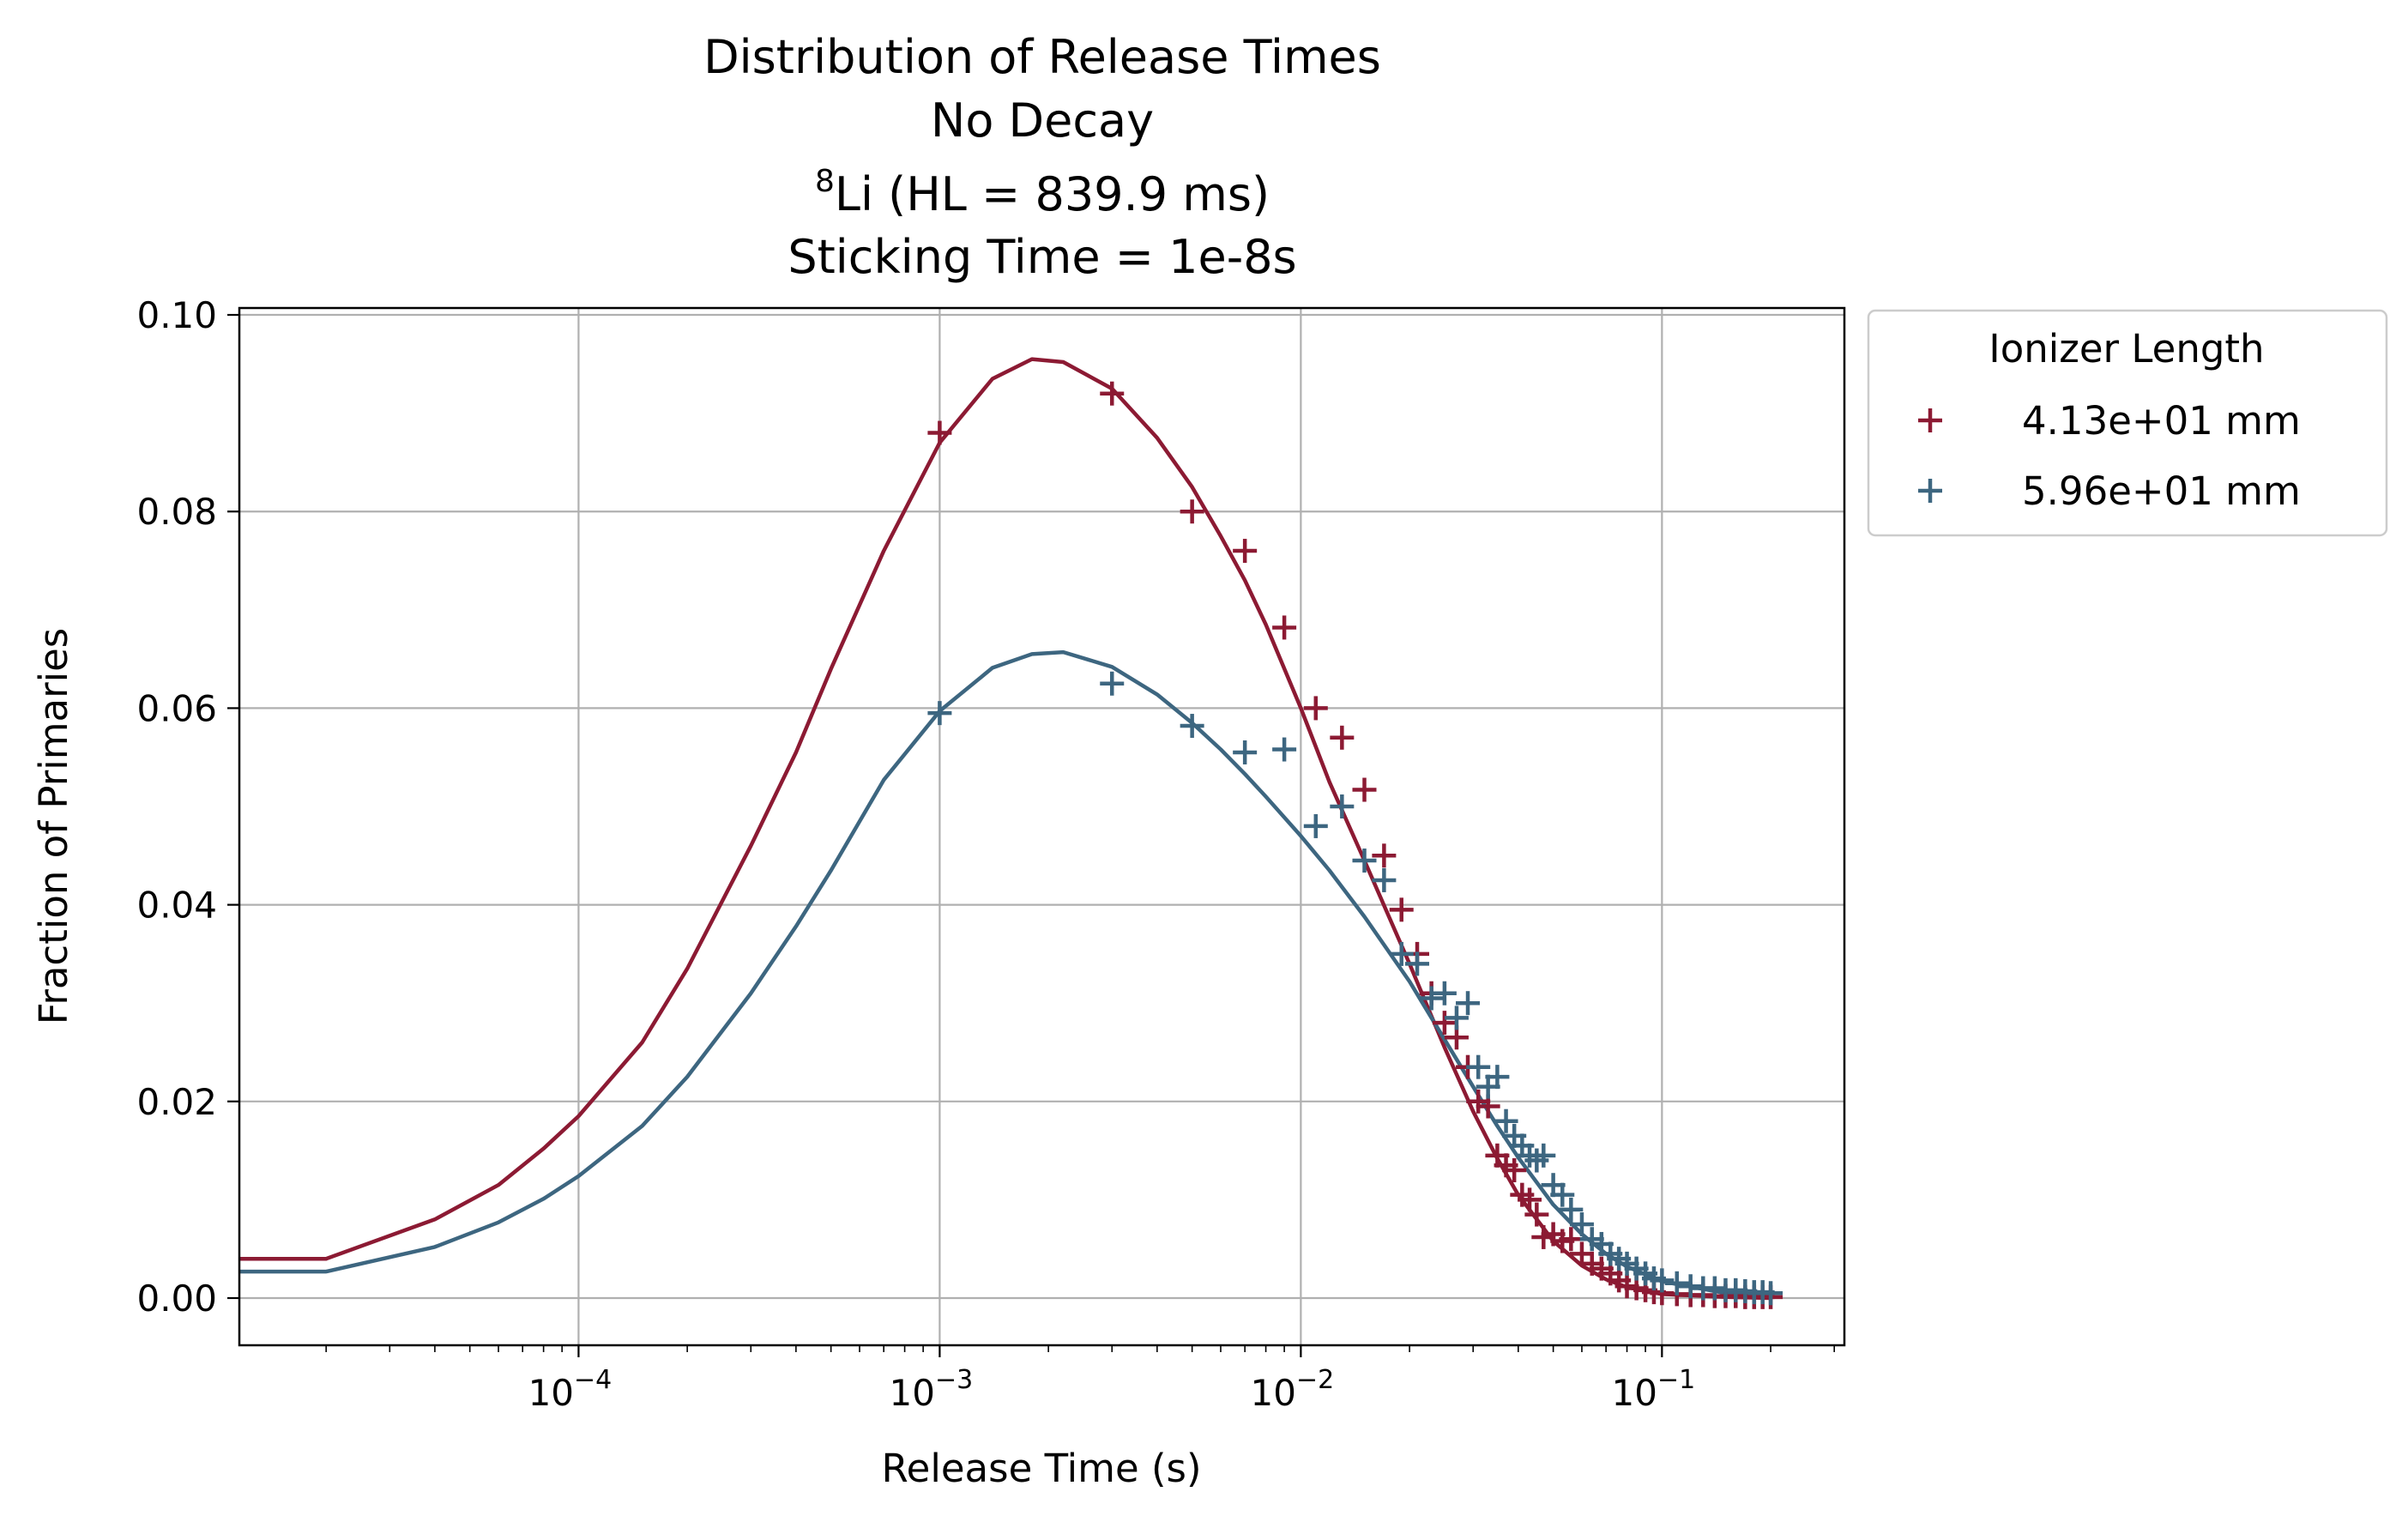 This screenshot has height=1522, width=2408. What do you see at coordinates (2161, 421) in the screenshot?
I see `legend-label-4.13e+01-mm: 4.13e+01 mm` at bounding box center [2161, 421].